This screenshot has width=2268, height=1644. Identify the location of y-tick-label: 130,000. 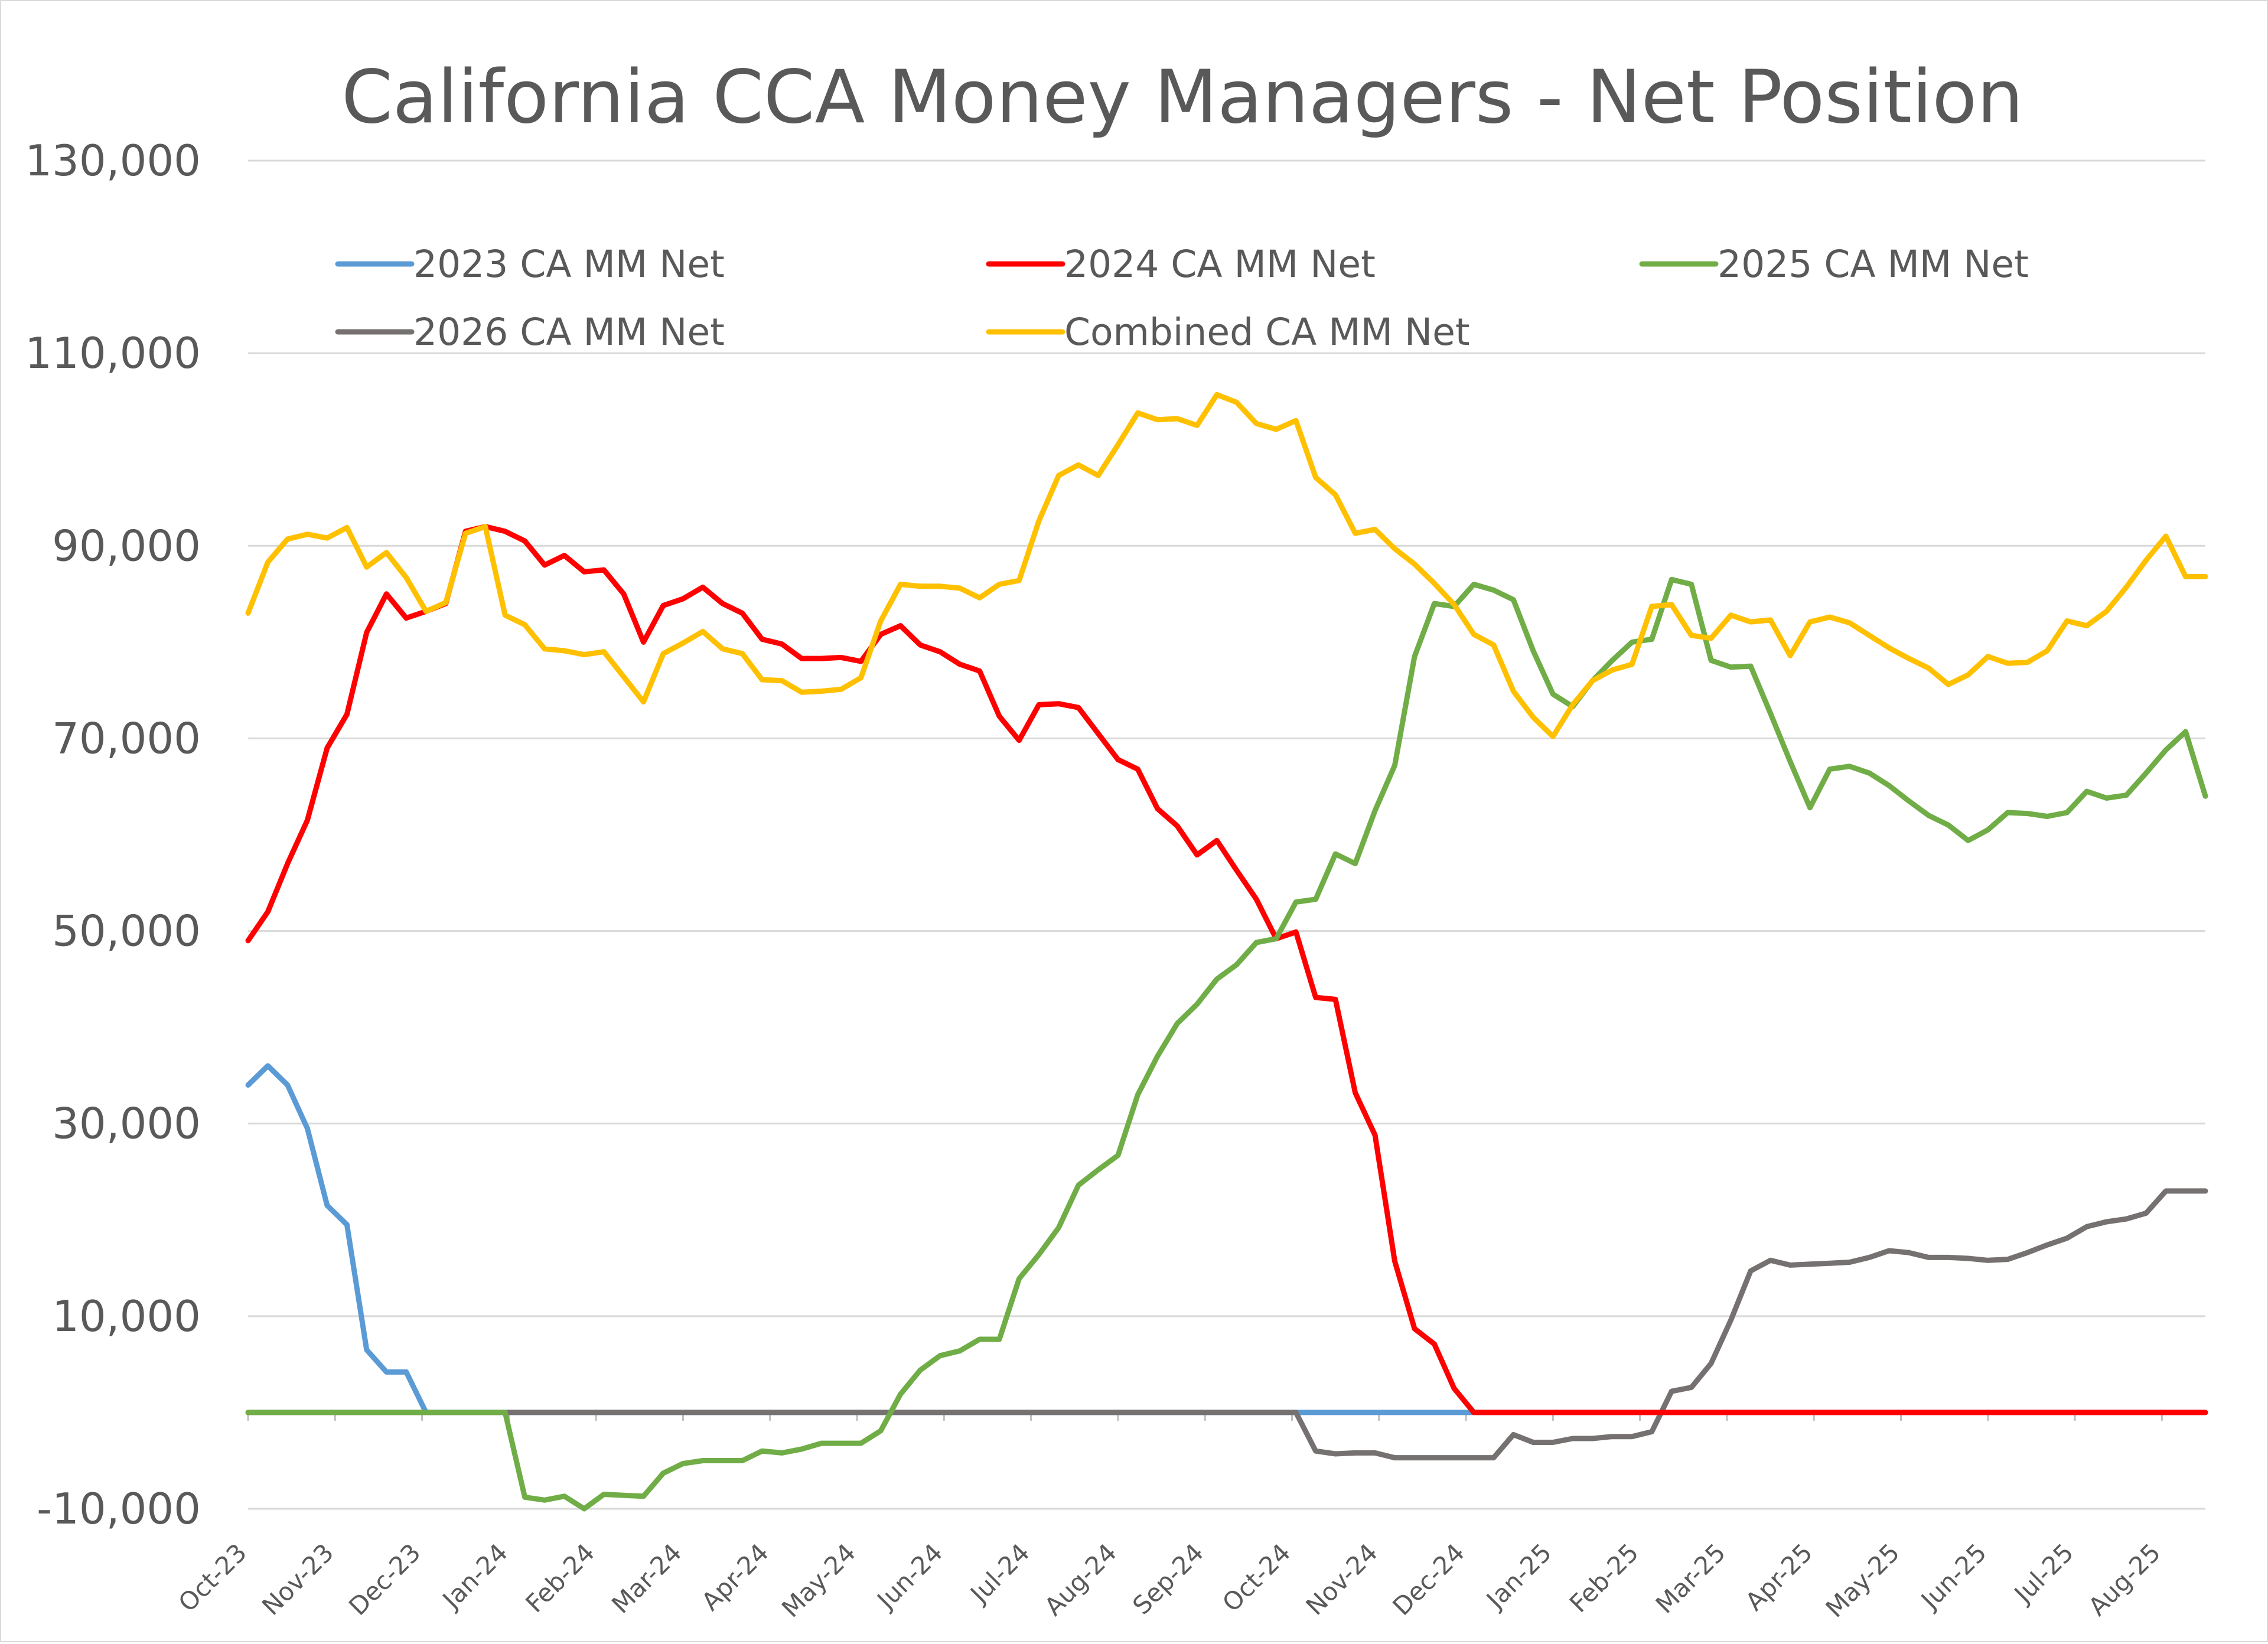
(113, 160).